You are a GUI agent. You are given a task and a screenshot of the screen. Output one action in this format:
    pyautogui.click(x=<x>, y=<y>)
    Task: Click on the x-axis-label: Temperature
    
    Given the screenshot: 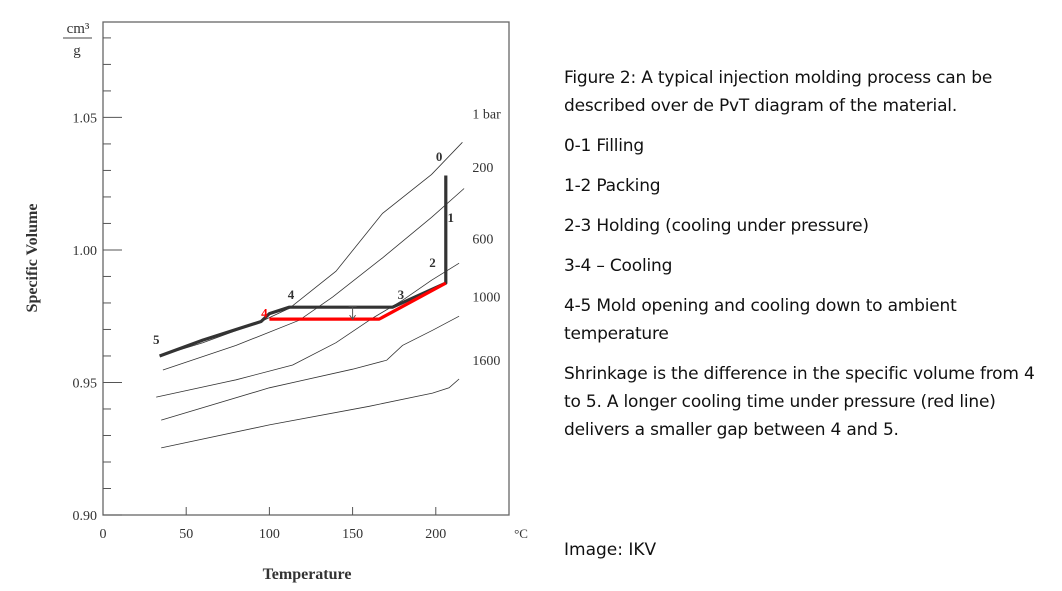 What is the action you would take?
    pyautogui.click(x=307, y=574)
    